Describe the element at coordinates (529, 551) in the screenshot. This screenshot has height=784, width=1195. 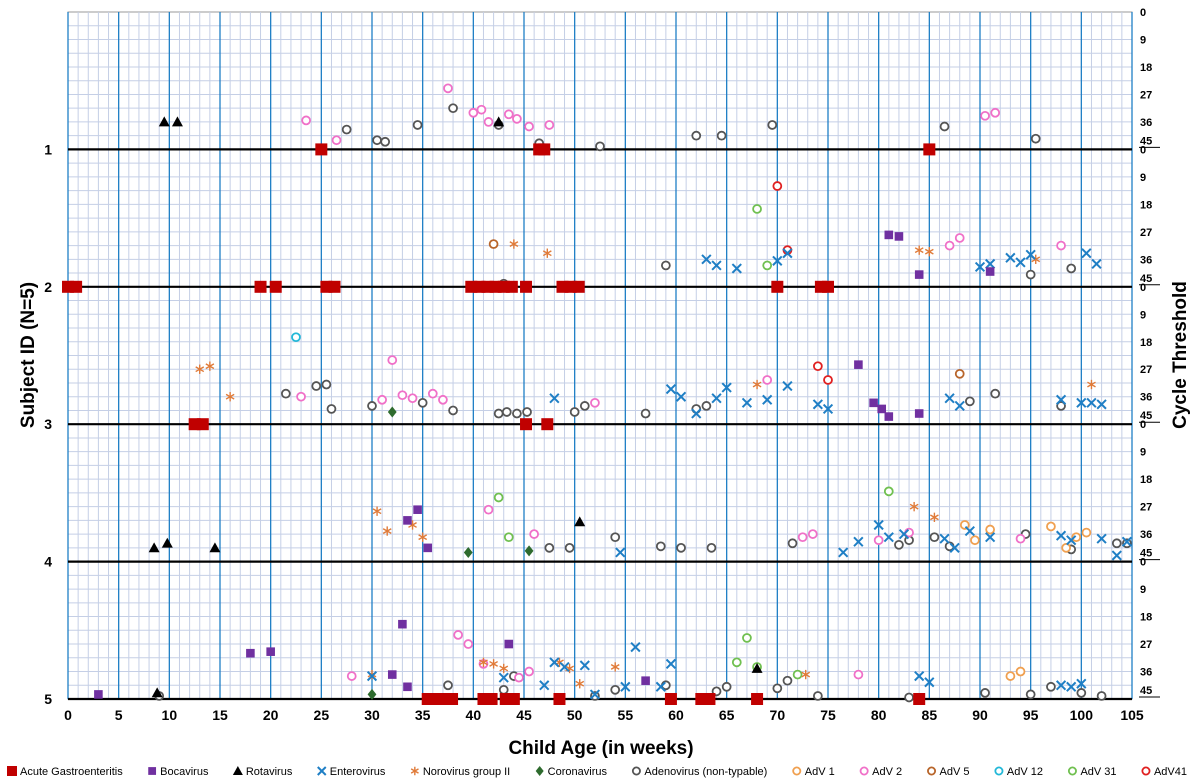
I see `point-coronavirus` at that location.